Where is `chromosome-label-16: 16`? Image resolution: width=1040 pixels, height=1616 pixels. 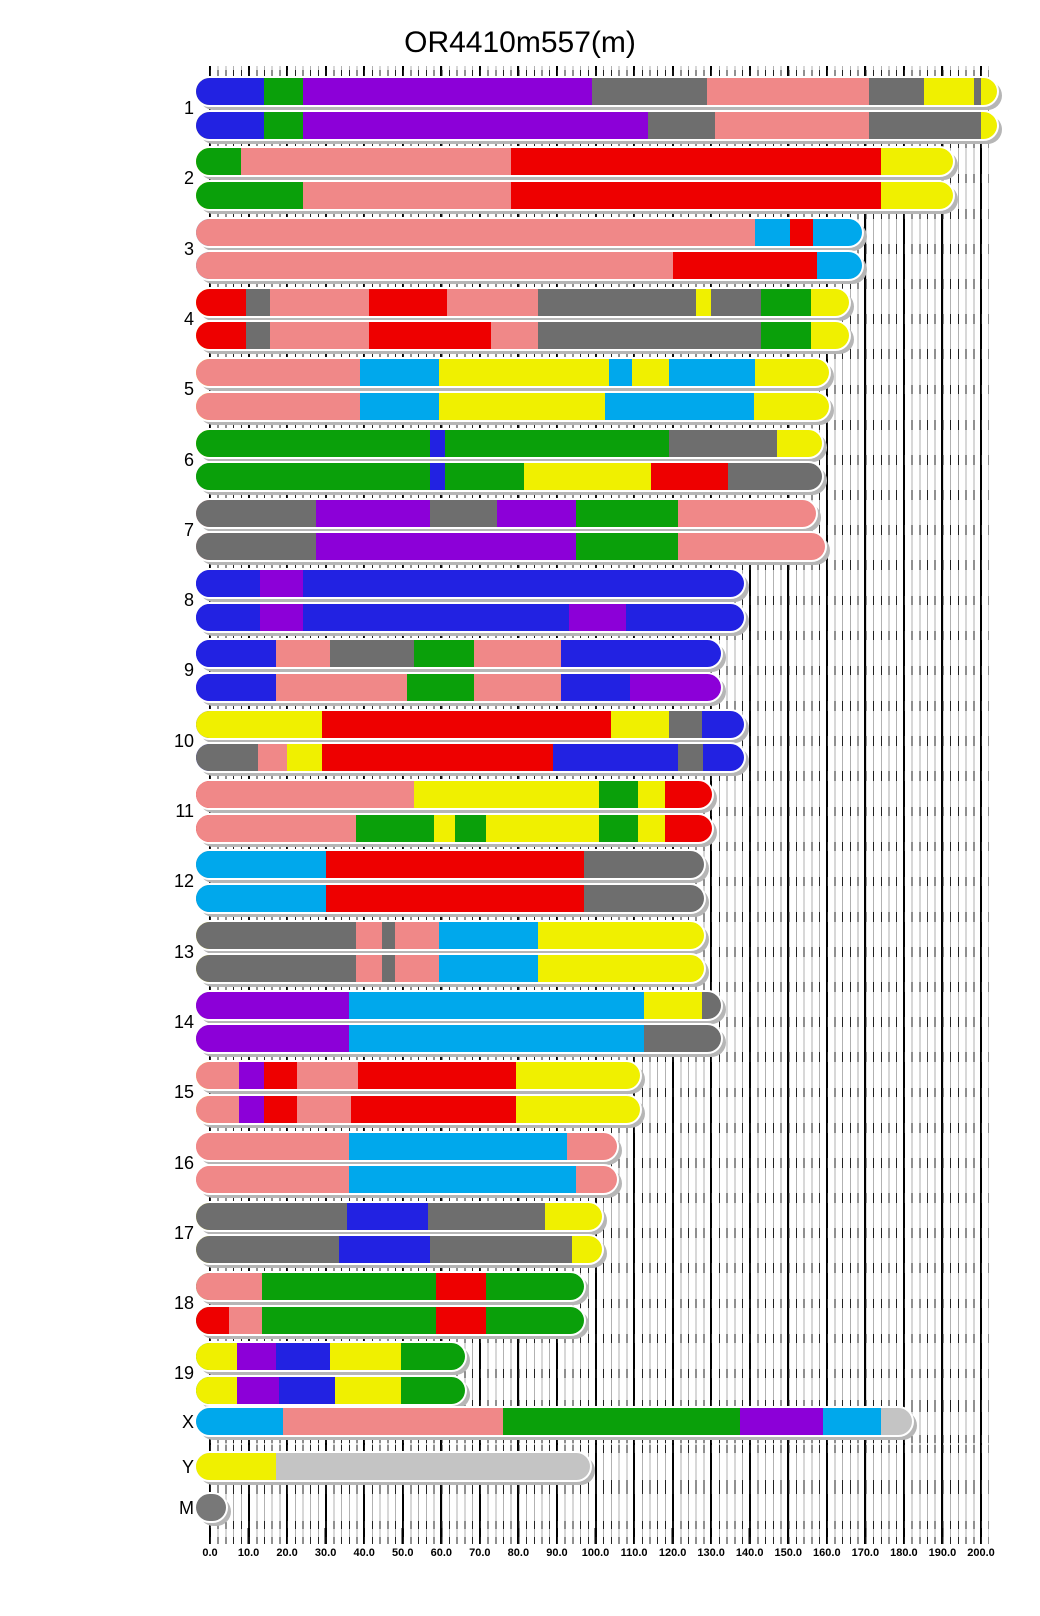
chromosome-label-16: 16 is located at coordinates (183, 1162).